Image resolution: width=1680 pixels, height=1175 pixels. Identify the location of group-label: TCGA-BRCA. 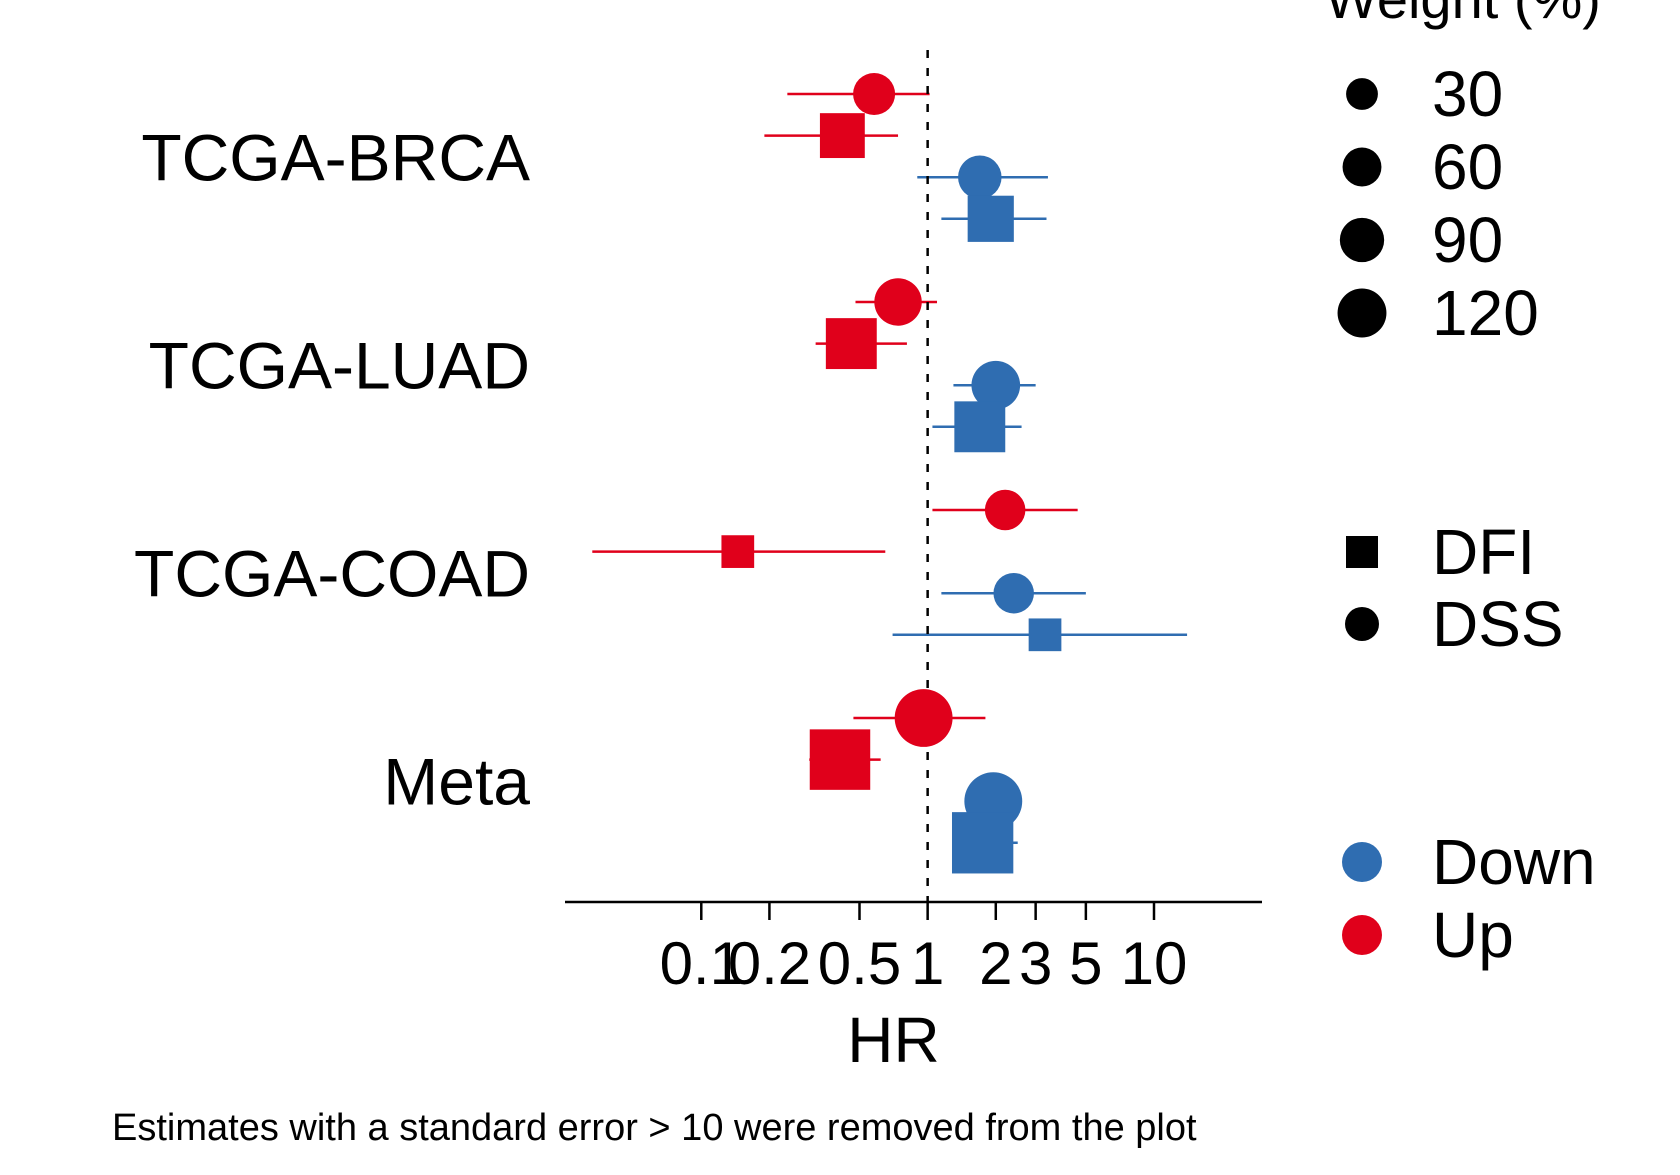
(335, 157).